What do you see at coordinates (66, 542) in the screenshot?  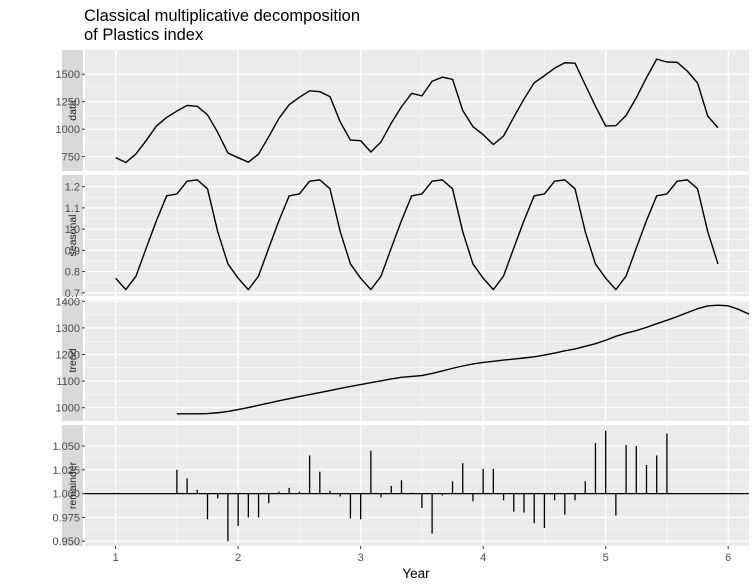 I see `y-tick-label-remainder: 0.950` at bounding box center [66, 542].